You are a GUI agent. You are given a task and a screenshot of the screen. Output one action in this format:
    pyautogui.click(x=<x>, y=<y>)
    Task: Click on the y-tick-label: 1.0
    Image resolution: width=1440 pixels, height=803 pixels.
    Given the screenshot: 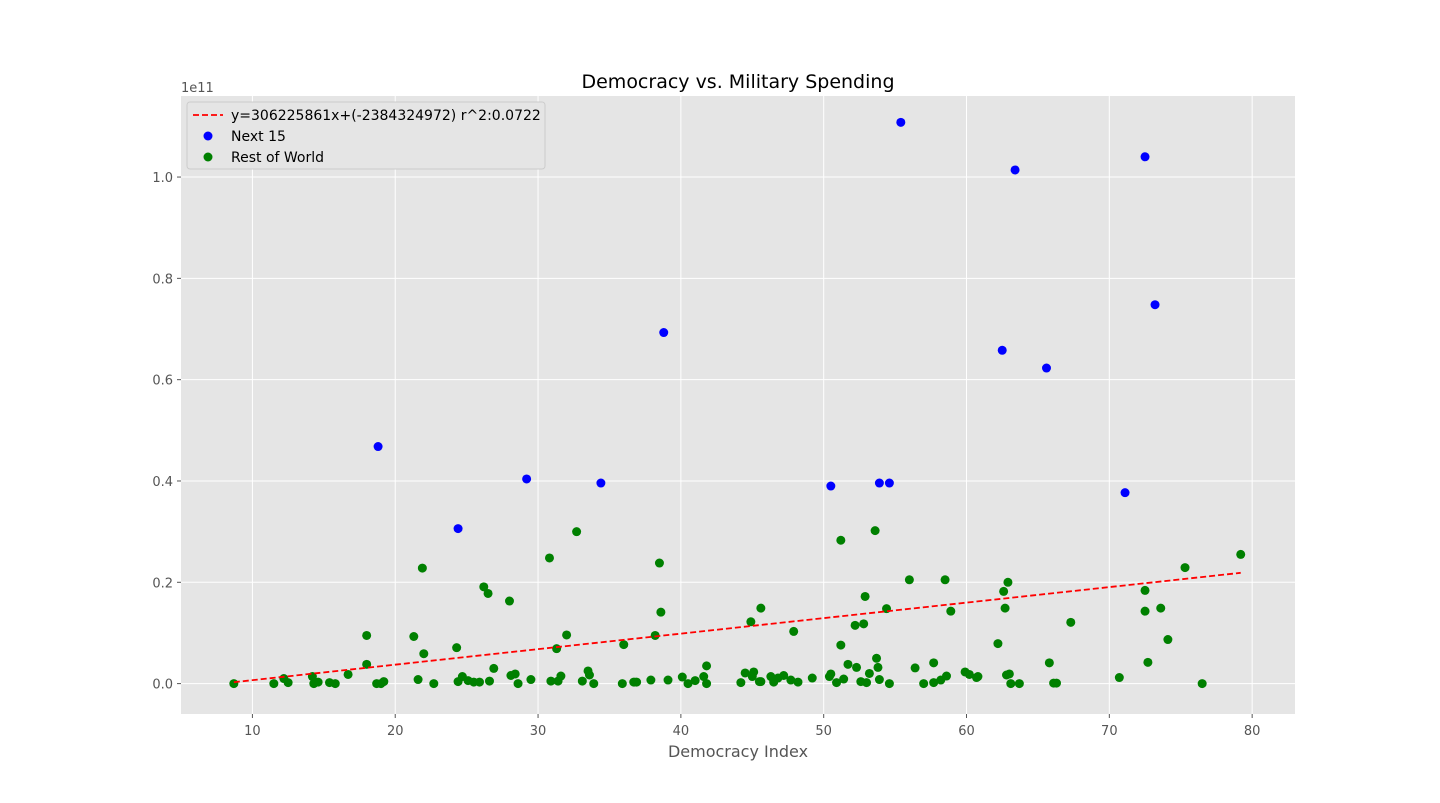 What is the action you would take?
    pyautogui.click(x=162, y=178)
    